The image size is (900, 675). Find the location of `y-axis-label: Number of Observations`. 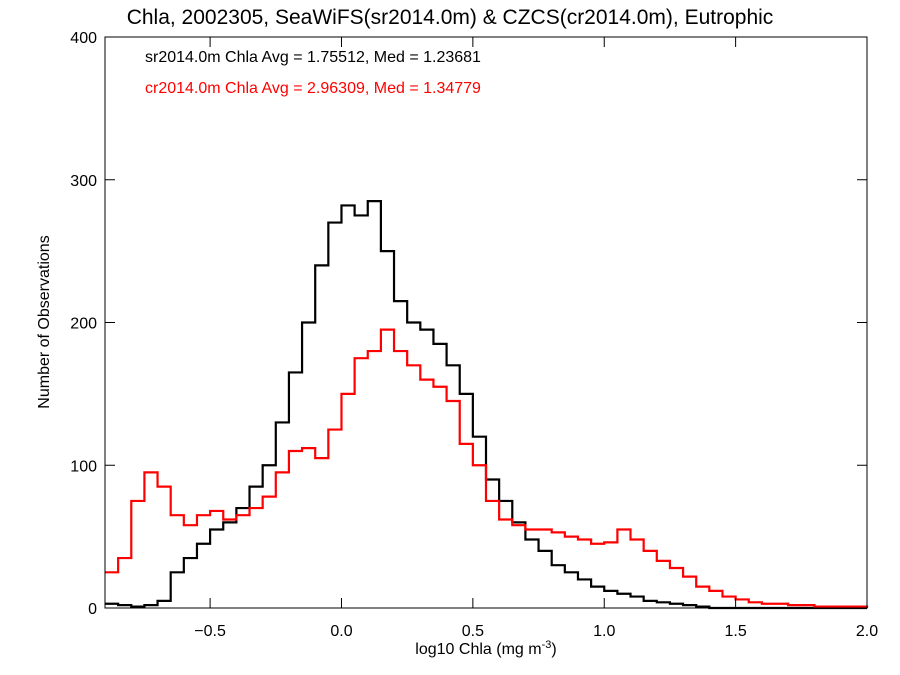

y-axis-label: Number of Observations is located at coordinates (44, 321).